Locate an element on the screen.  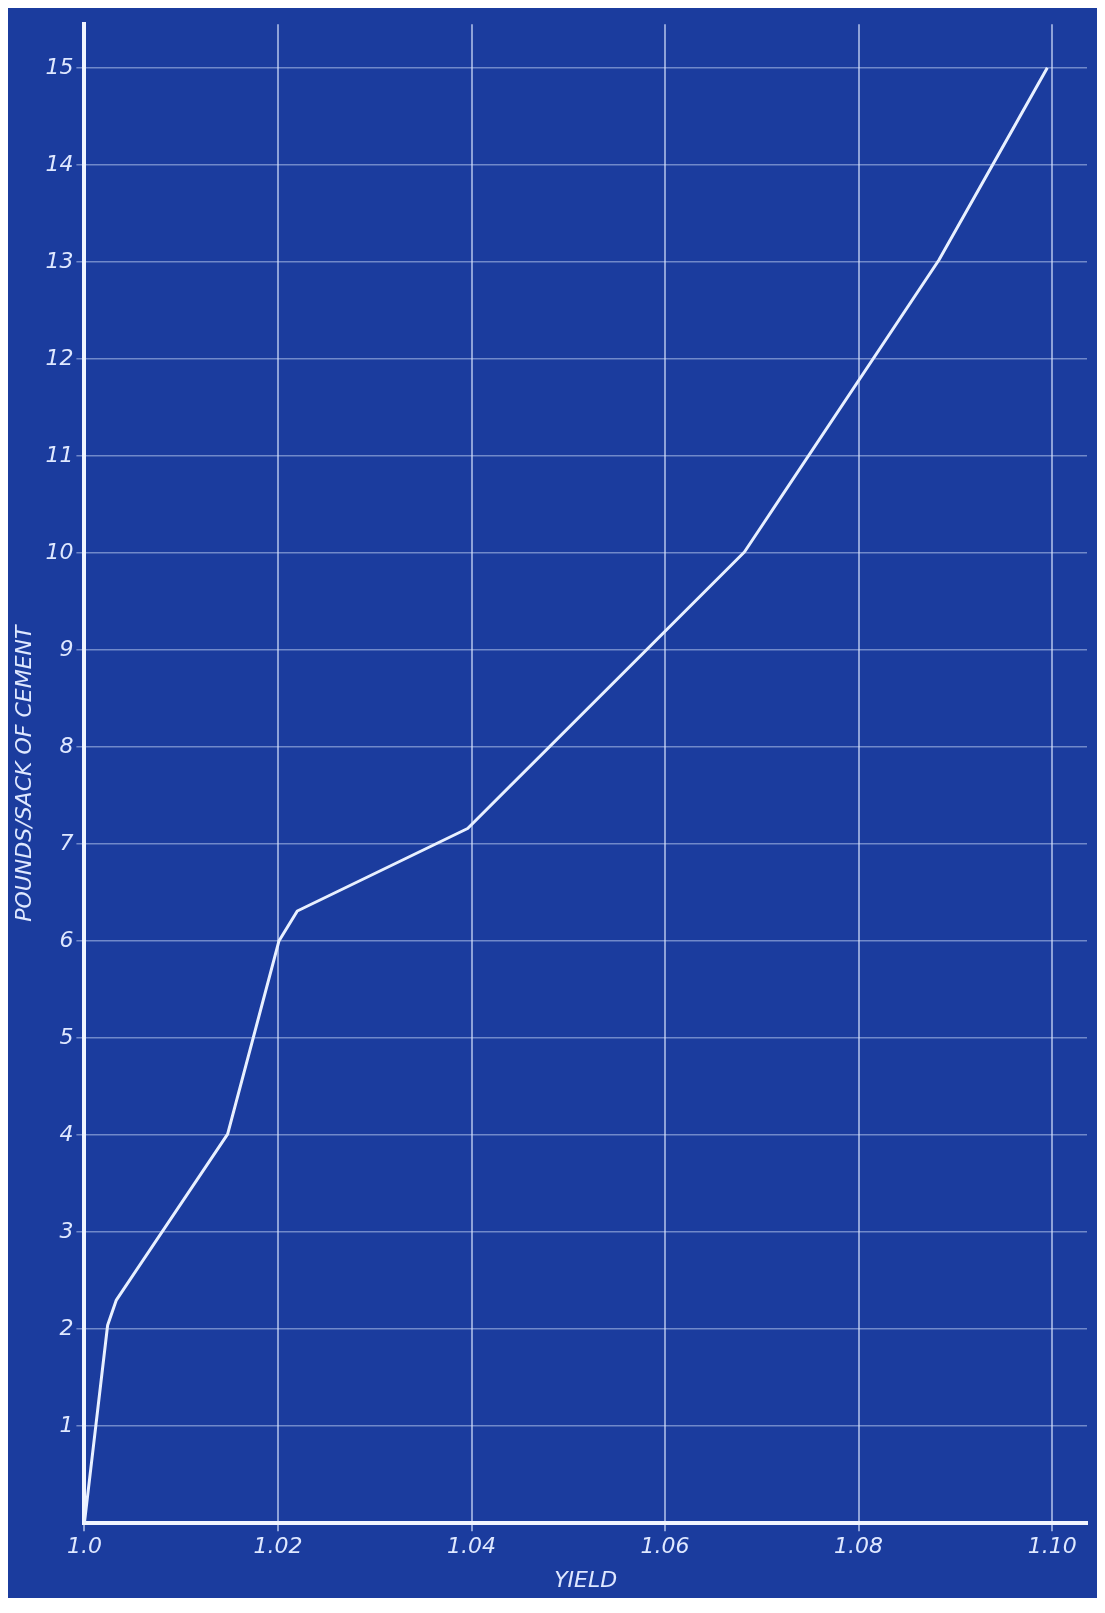
y-tick-label: 4 is located at coordinates (66, 1133).